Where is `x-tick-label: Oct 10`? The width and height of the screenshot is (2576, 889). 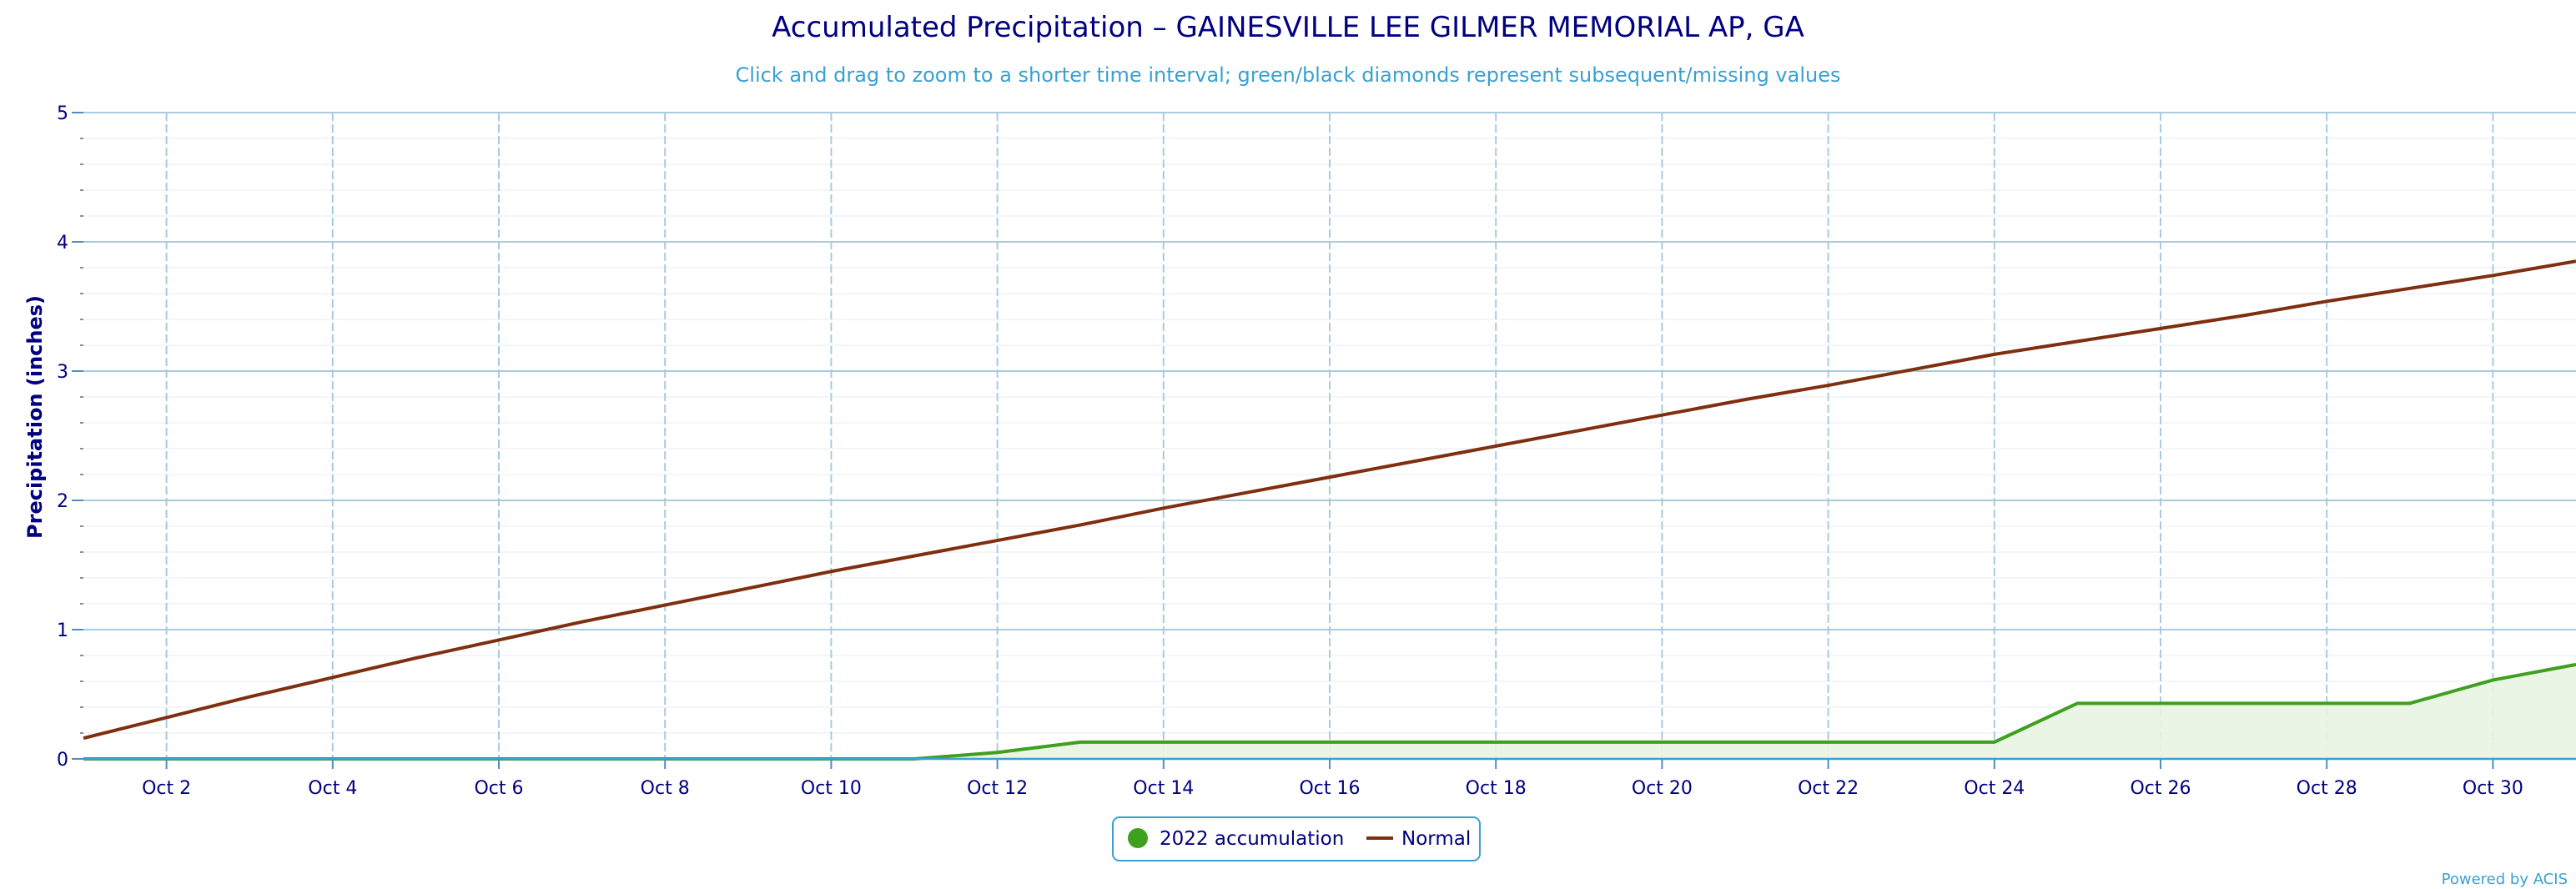
x-tick-label: Oct 10 is located at coordinates (831, 788).